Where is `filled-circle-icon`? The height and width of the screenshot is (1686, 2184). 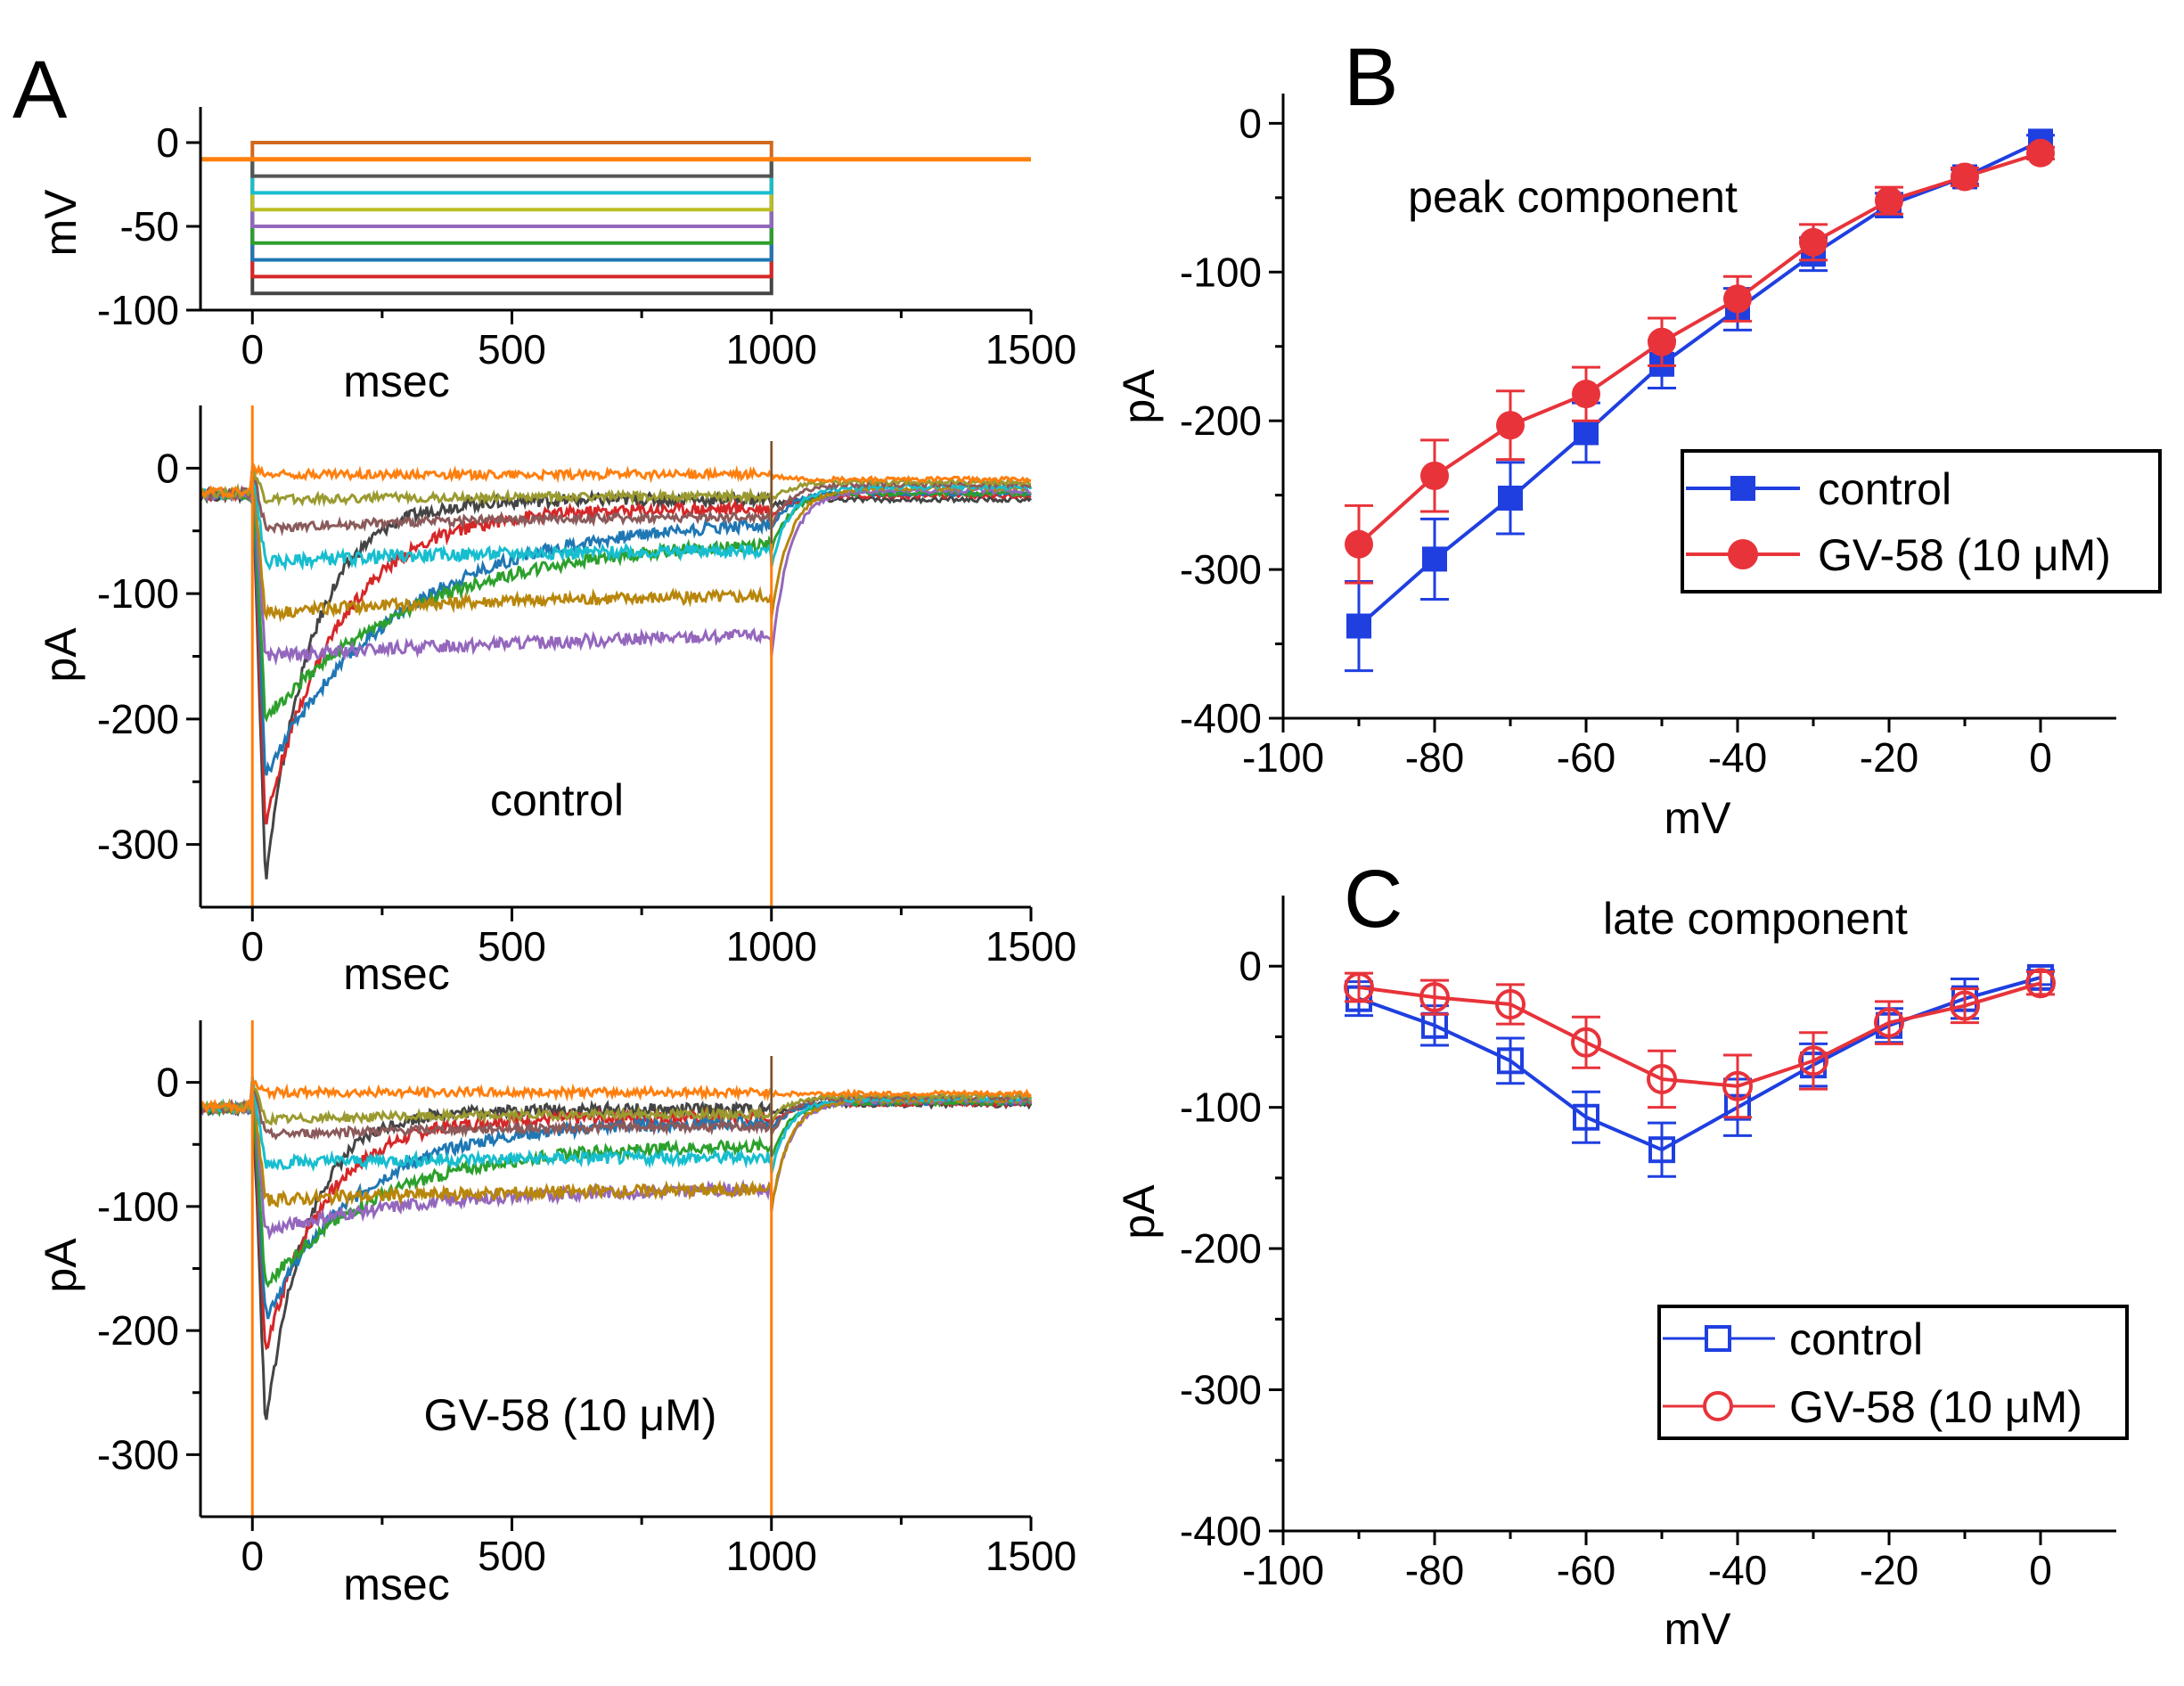 filled-circle-icon is located at coordinates (1743, 554).